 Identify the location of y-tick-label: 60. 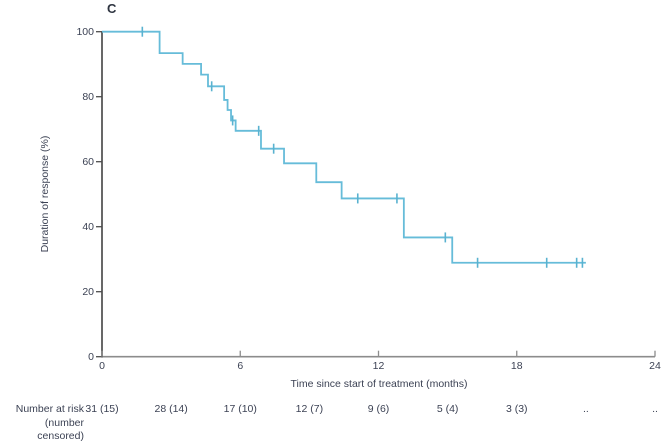
(88, 161).